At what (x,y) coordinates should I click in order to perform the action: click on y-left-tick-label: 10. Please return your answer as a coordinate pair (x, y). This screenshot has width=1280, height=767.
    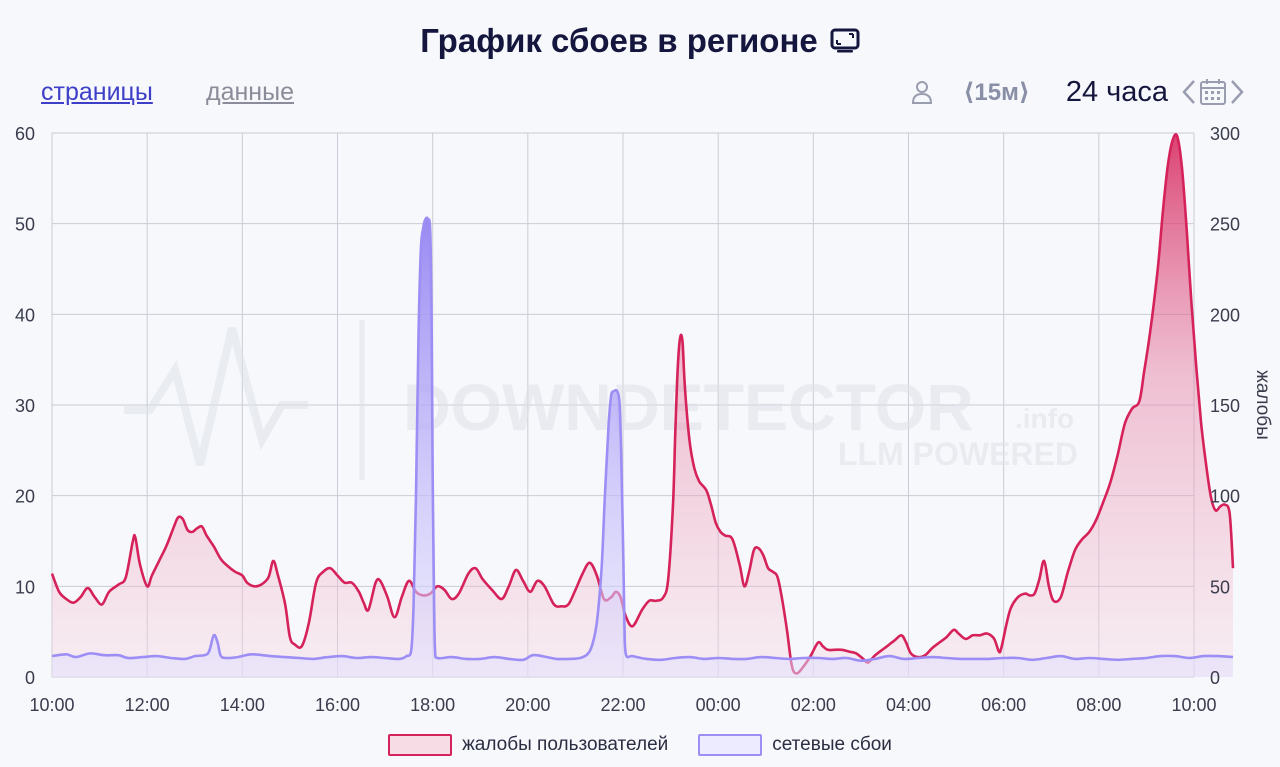
    Looking at the image, I should click on (25, 587).